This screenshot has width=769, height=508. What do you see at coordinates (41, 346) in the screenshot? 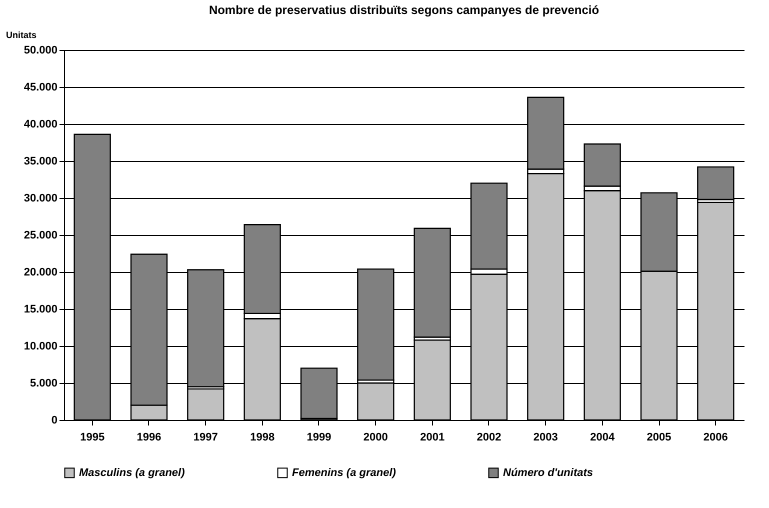
I see `y-tick-label: 10.000` at bounding box center [41, 346].